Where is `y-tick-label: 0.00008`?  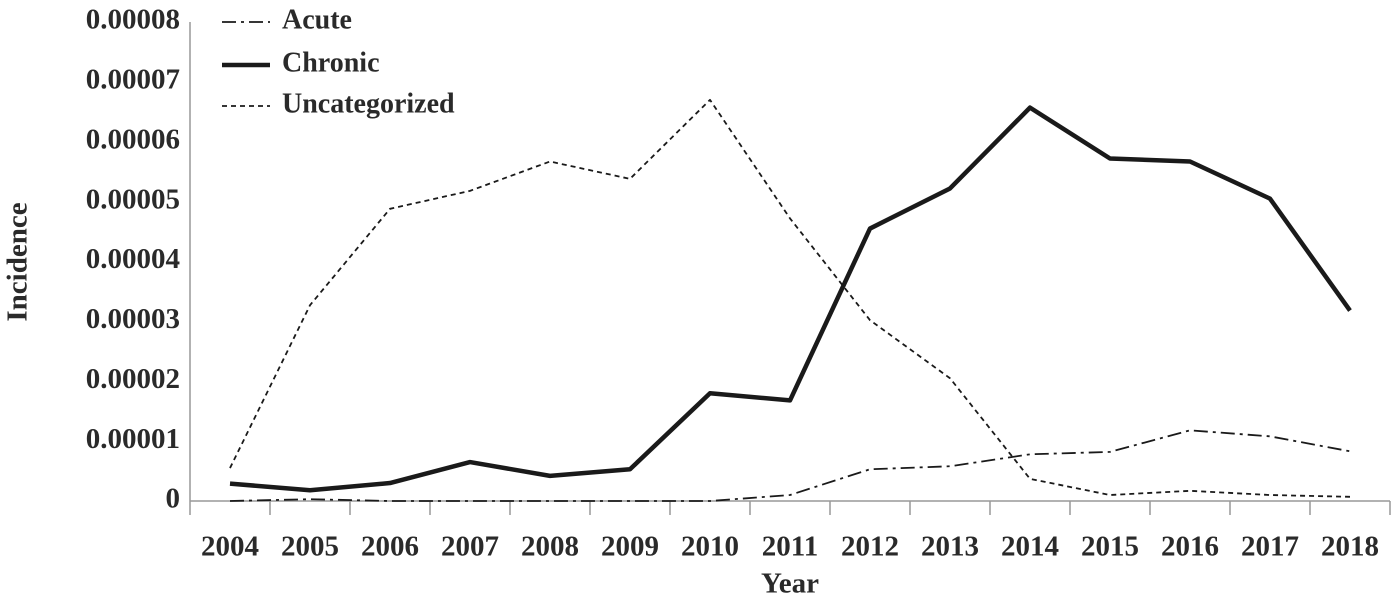
y-tick-label: 0.00008 is located at coordinates (133, 20).